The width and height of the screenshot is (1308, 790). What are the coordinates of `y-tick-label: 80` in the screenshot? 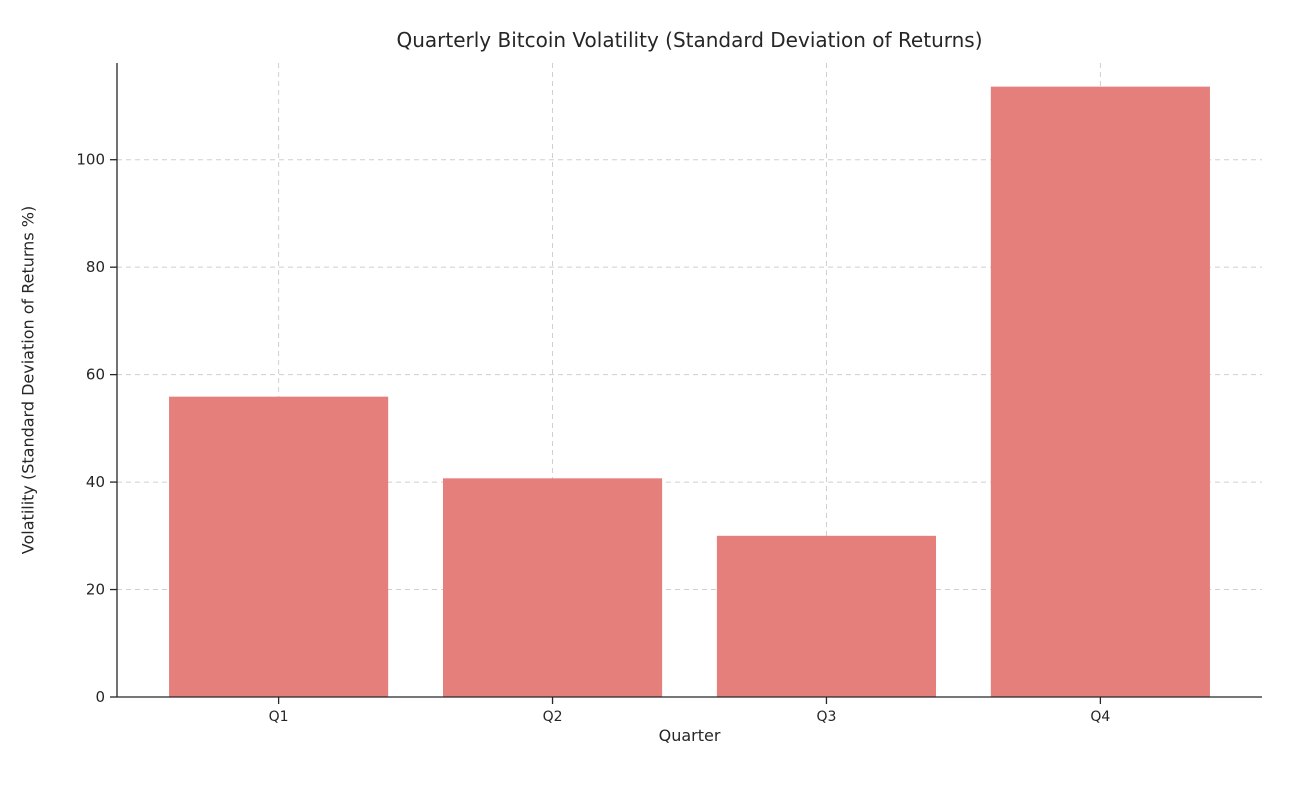 It's located at (95, 267).